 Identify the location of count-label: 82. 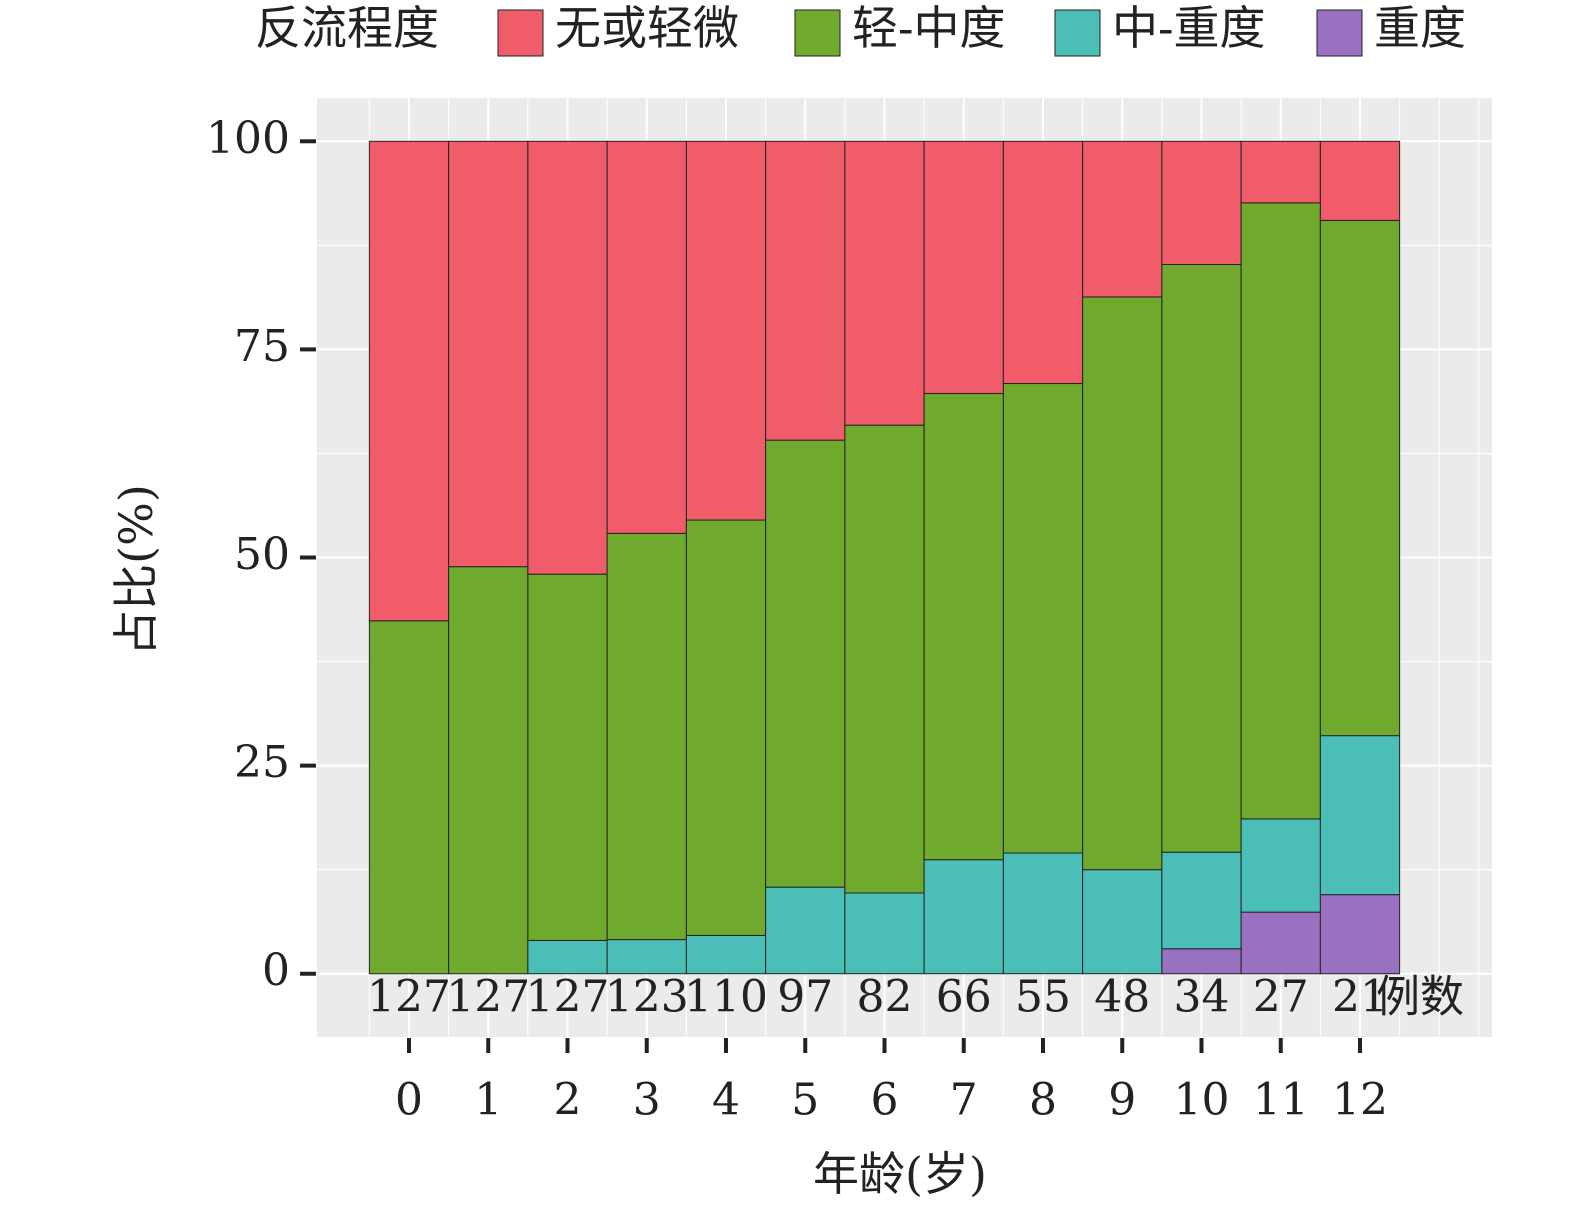
(885, 997).